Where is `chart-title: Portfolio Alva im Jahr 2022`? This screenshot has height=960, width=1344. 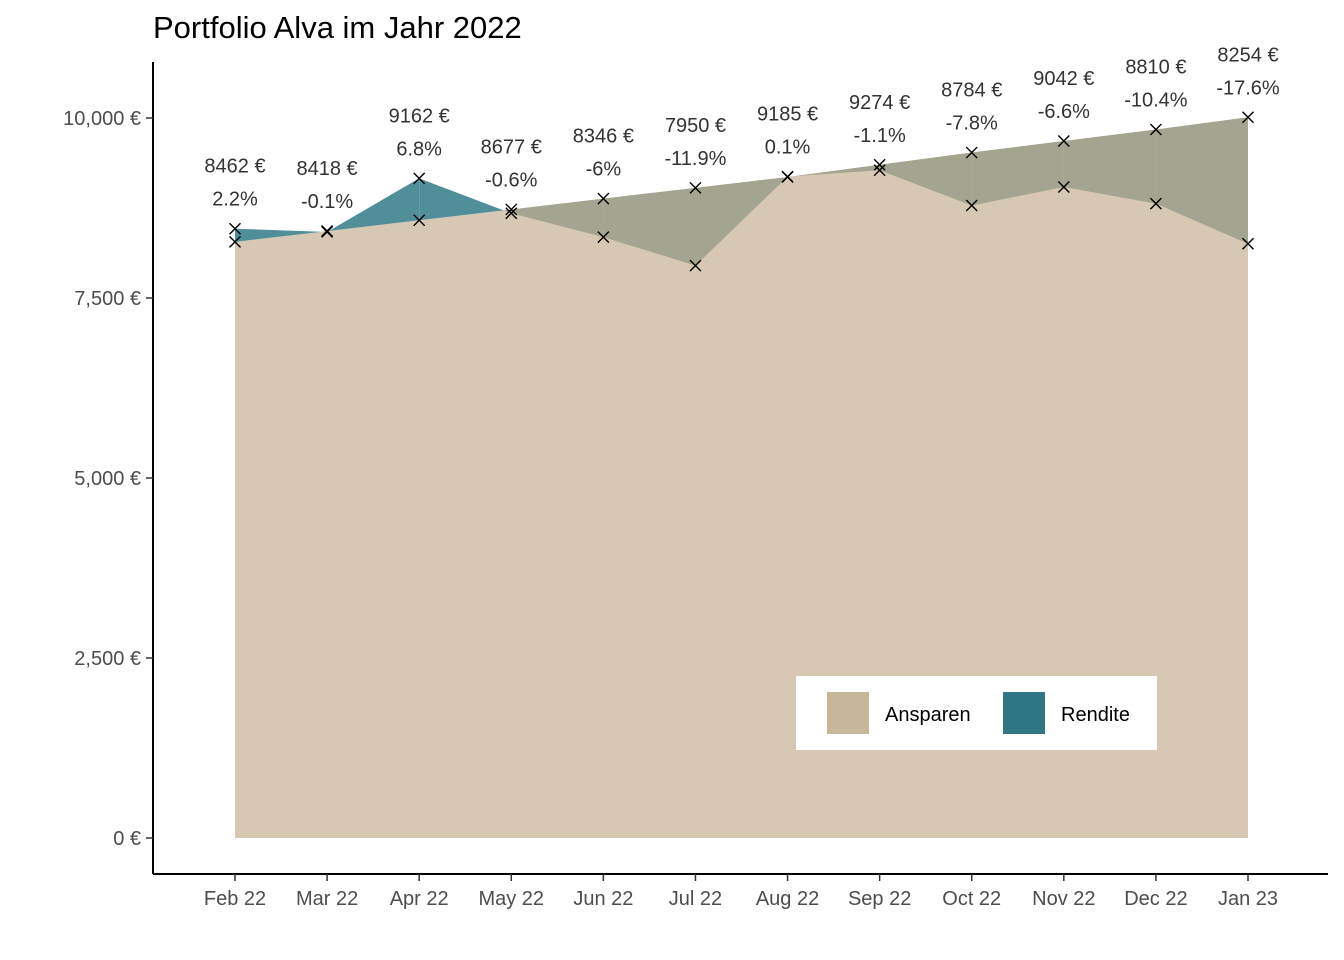
chart-title: Portfolio Alva im Jahr 2022 is located at coordinates (337, 27).